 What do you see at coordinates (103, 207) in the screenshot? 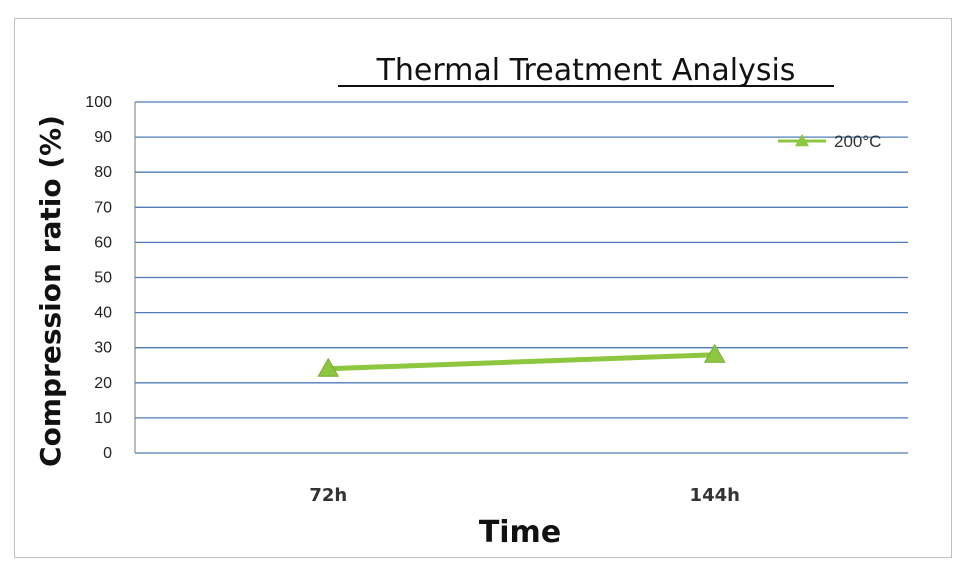
I see `y-tick-label: 70` at bounding box center [103, 207].